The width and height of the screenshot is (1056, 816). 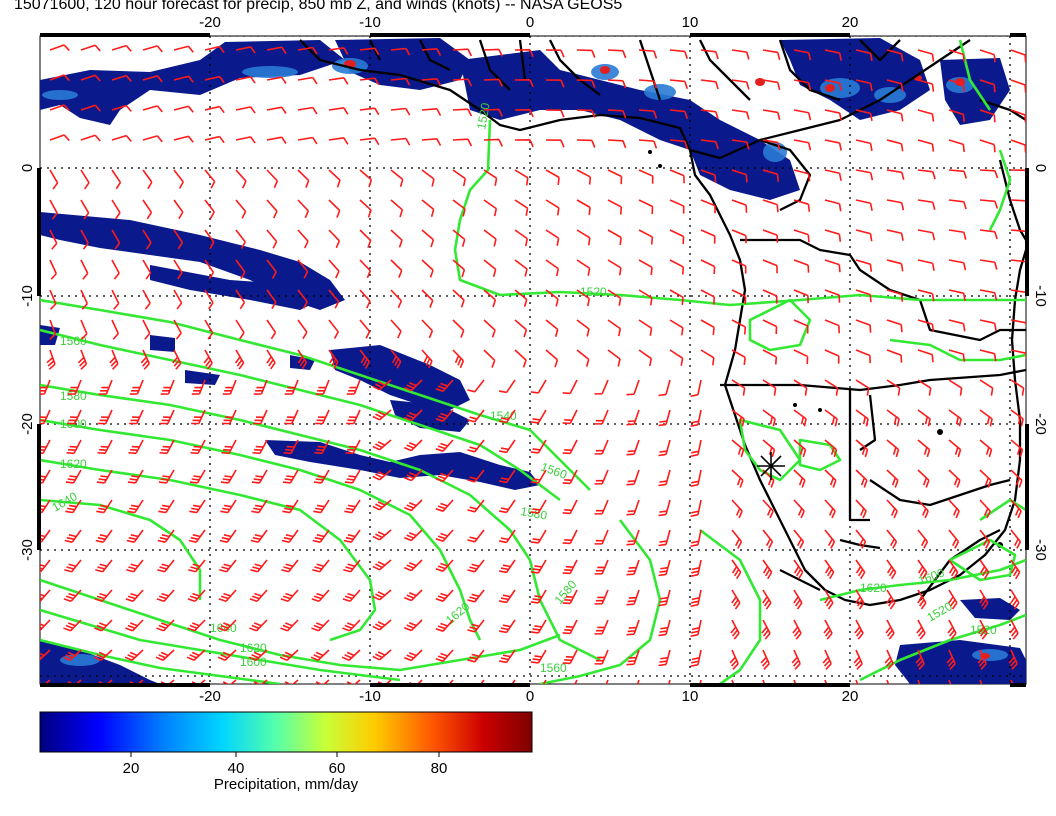 I want to click on lon-tick-label: 20, so click(x=850, y=696).